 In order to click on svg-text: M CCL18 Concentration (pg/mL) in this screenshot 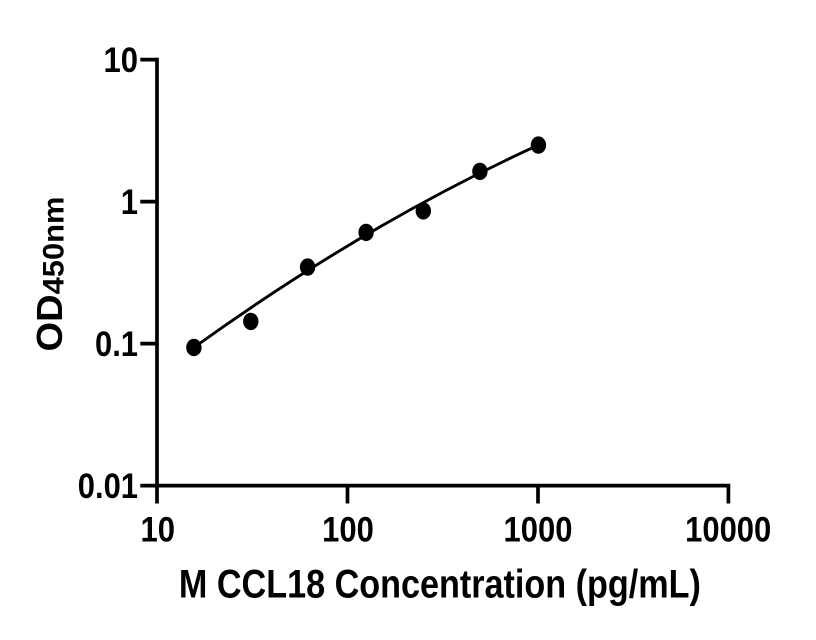, I will do `click(440, 585)`.